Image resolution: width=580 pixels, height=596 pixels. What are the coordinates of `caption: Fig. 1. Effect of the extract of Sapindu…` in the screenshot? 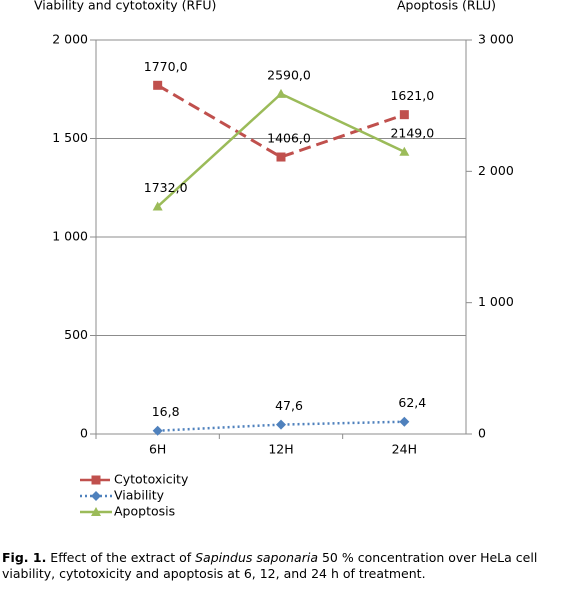 It's located at (290, 566).